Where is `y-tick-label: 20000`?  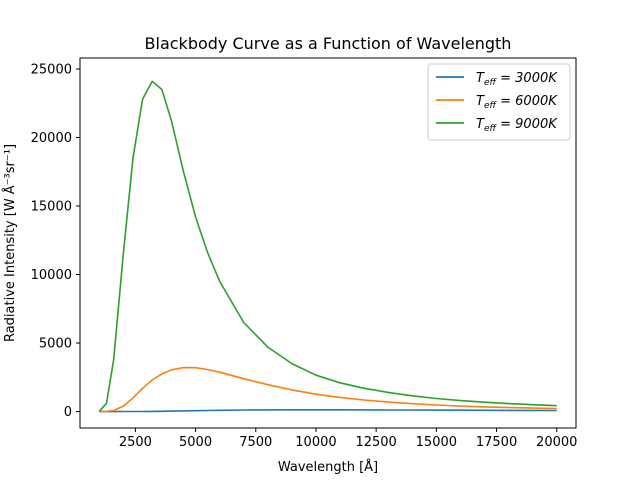 y-tick-label: 20000 is located at coordinates (51, 138).